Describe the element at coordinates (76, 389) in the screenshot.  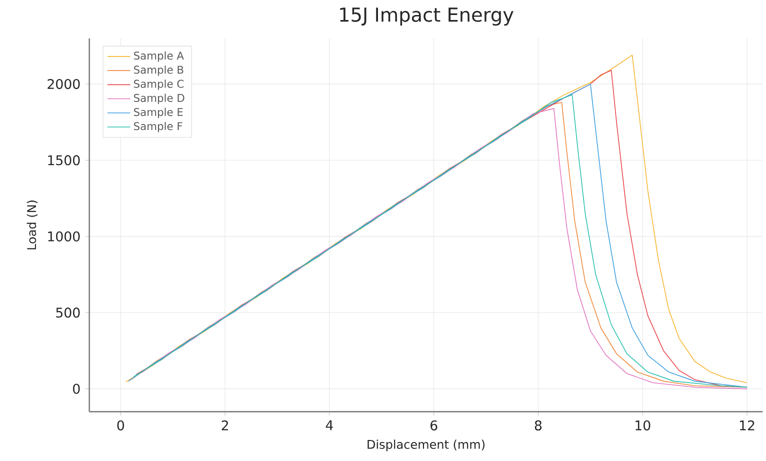
I see `y-tick-label: 0` at that location.